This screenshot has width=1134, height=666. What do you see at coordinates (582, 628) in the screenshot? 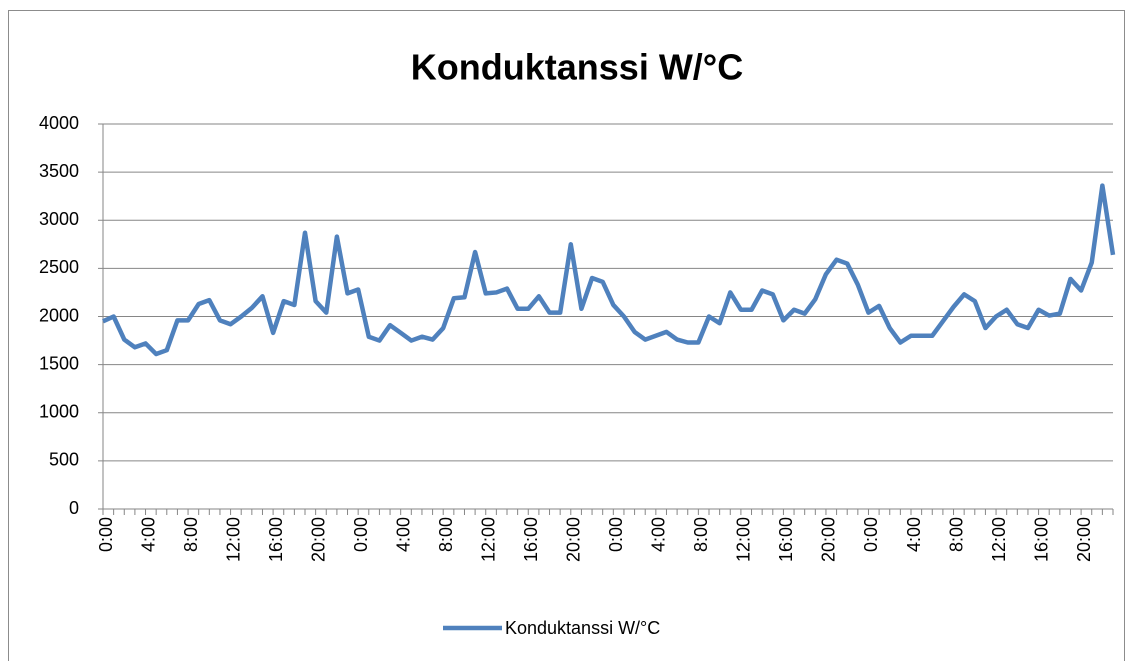
I see `legend-label: Konduktanssi W/°C` at bounding box center [582, 628].